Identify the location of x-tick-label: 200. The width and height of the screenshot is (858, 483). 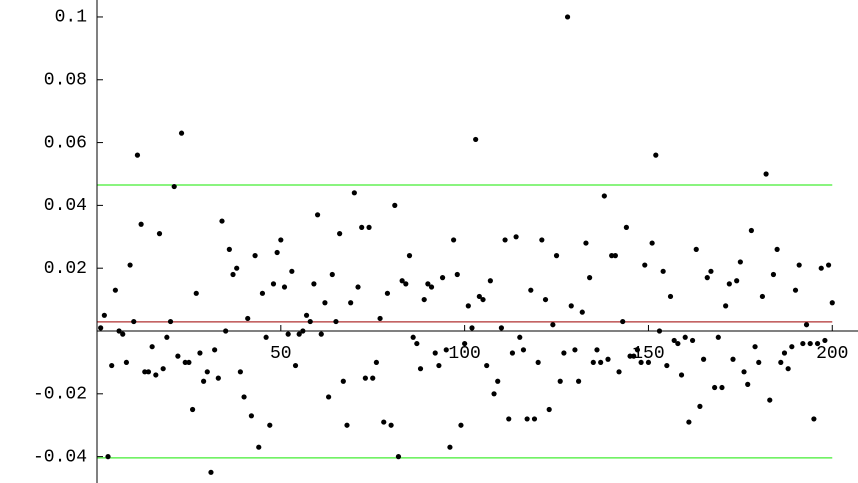
(832, 354).